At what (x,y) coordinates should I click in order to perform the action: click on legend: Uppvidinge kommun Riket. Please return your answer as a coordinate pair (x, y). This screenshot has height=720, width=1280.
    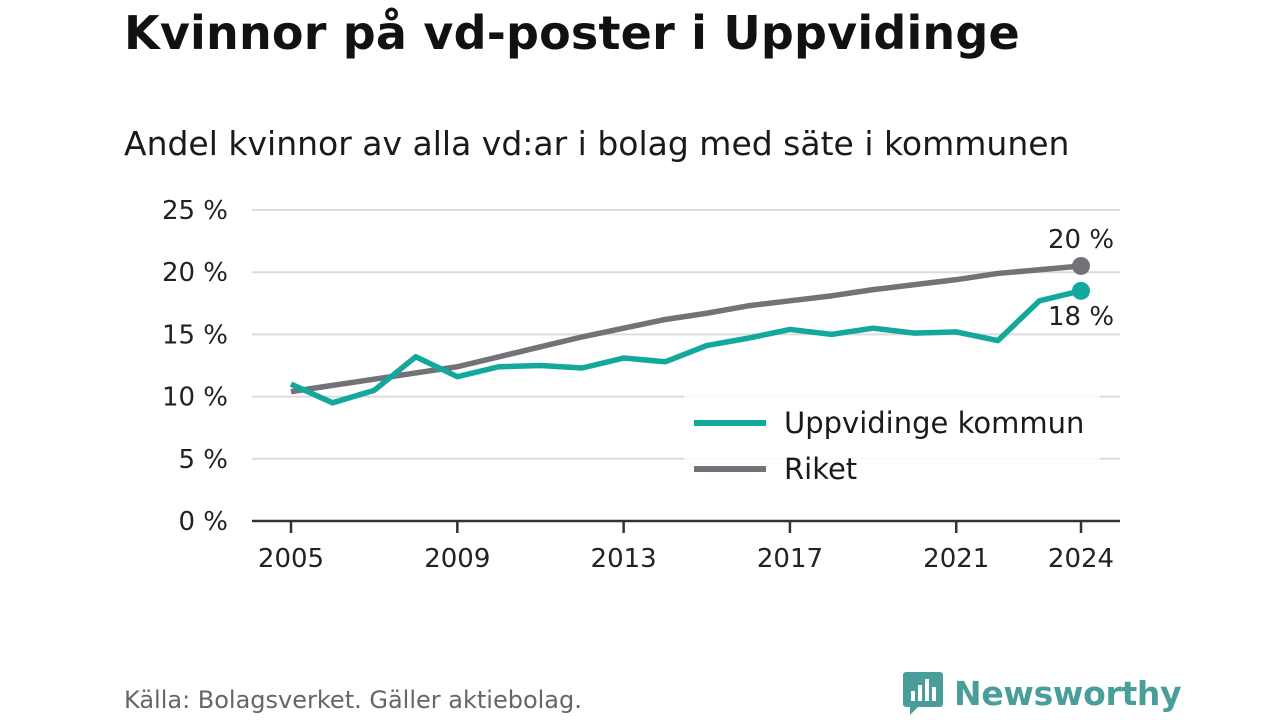
    Looking at the image, I should click on (892, 439).